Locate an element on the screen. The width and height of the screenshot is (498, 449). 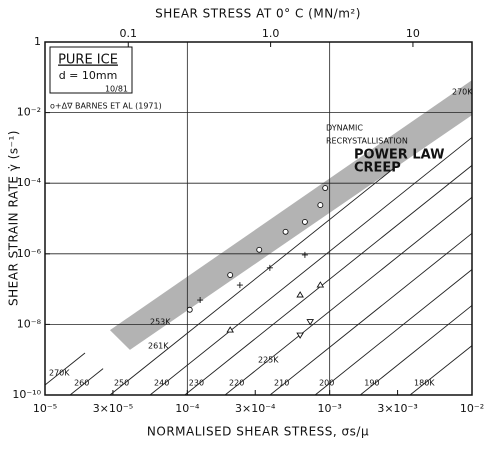
x2-tick-label: 10 is located at coordinates (413, 33).